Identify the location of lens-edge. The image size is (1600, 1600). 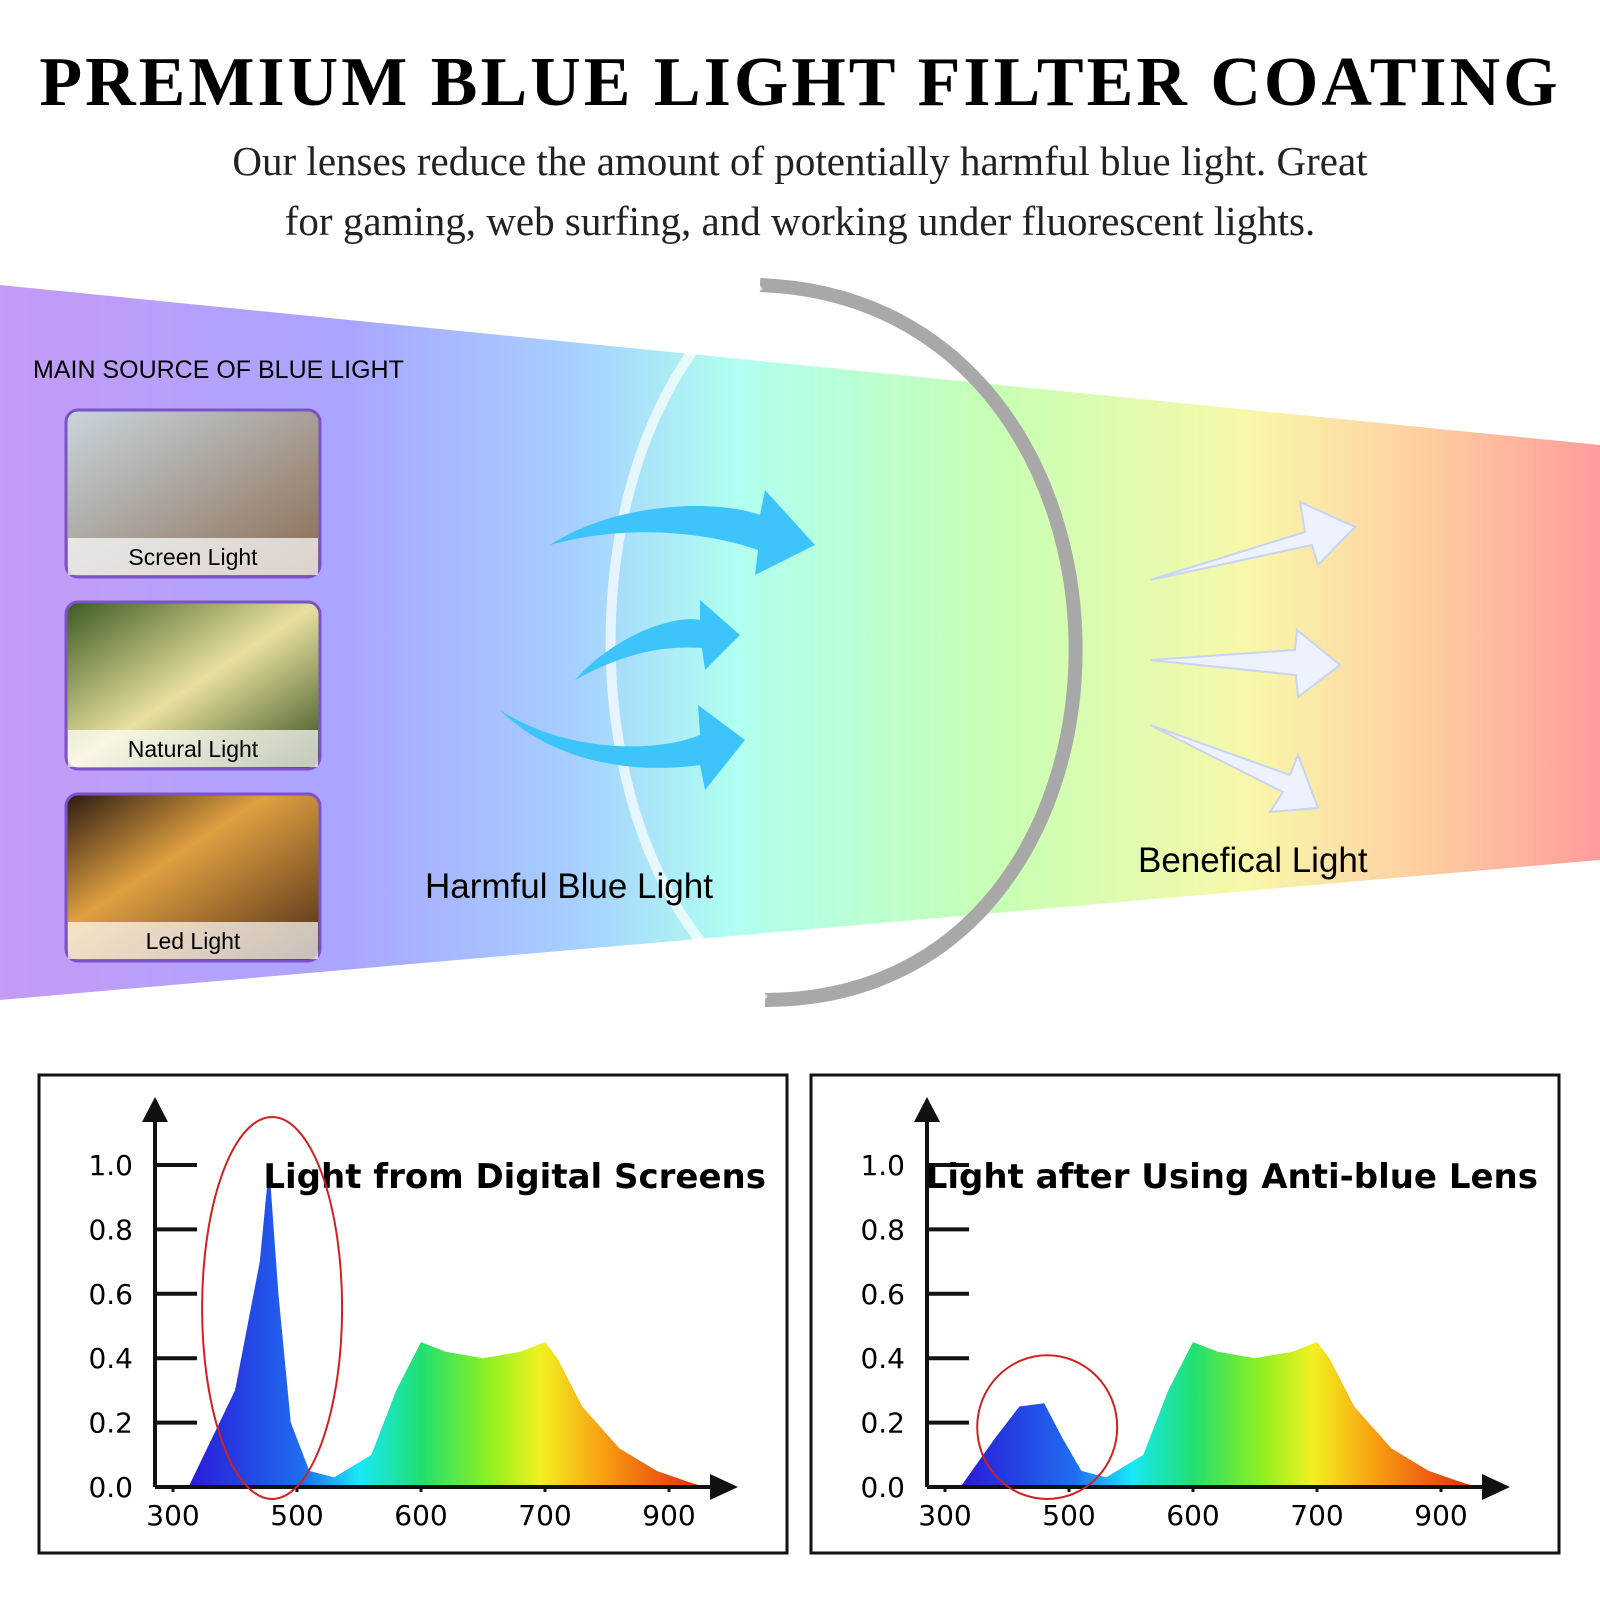
(686, 642).